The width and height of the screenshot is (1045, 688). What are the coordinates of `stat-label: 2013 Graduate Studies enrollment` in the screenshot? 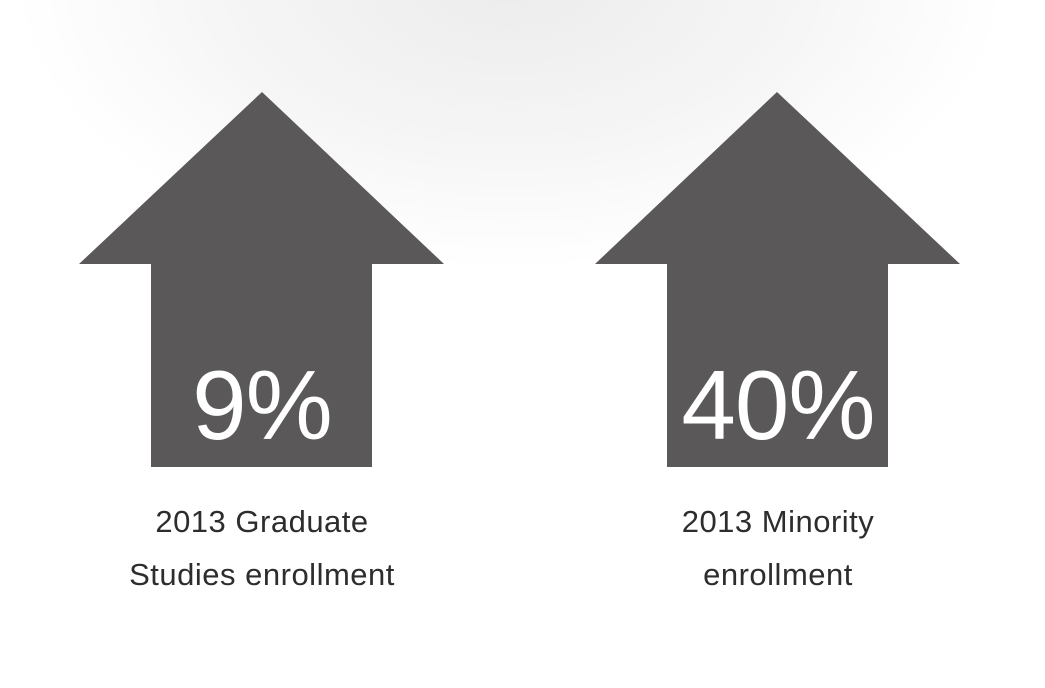 It's located at (262, 548).